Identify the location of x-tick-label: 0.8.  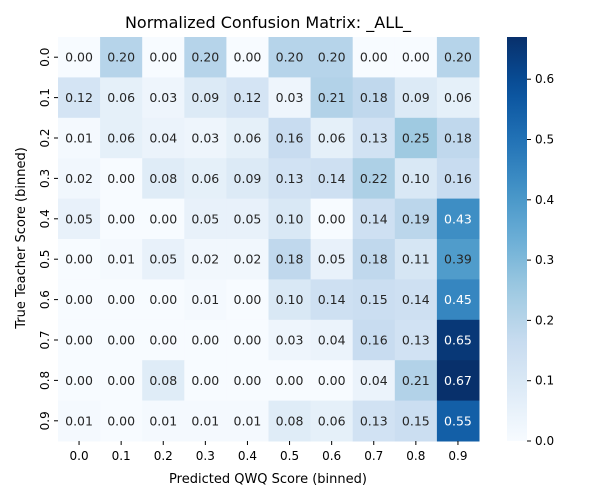
(415, 456).